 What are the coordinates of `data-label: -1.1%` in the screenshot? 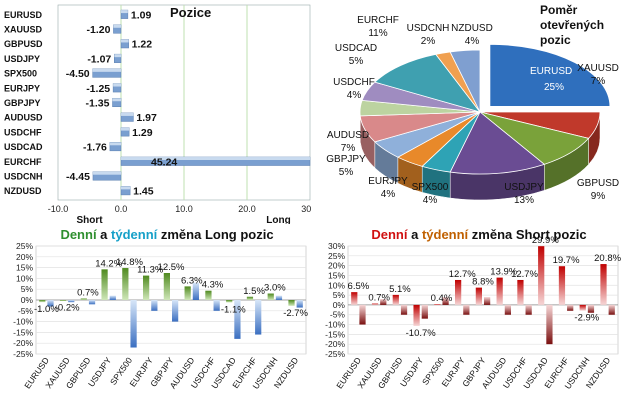 It's located at (233, 309).